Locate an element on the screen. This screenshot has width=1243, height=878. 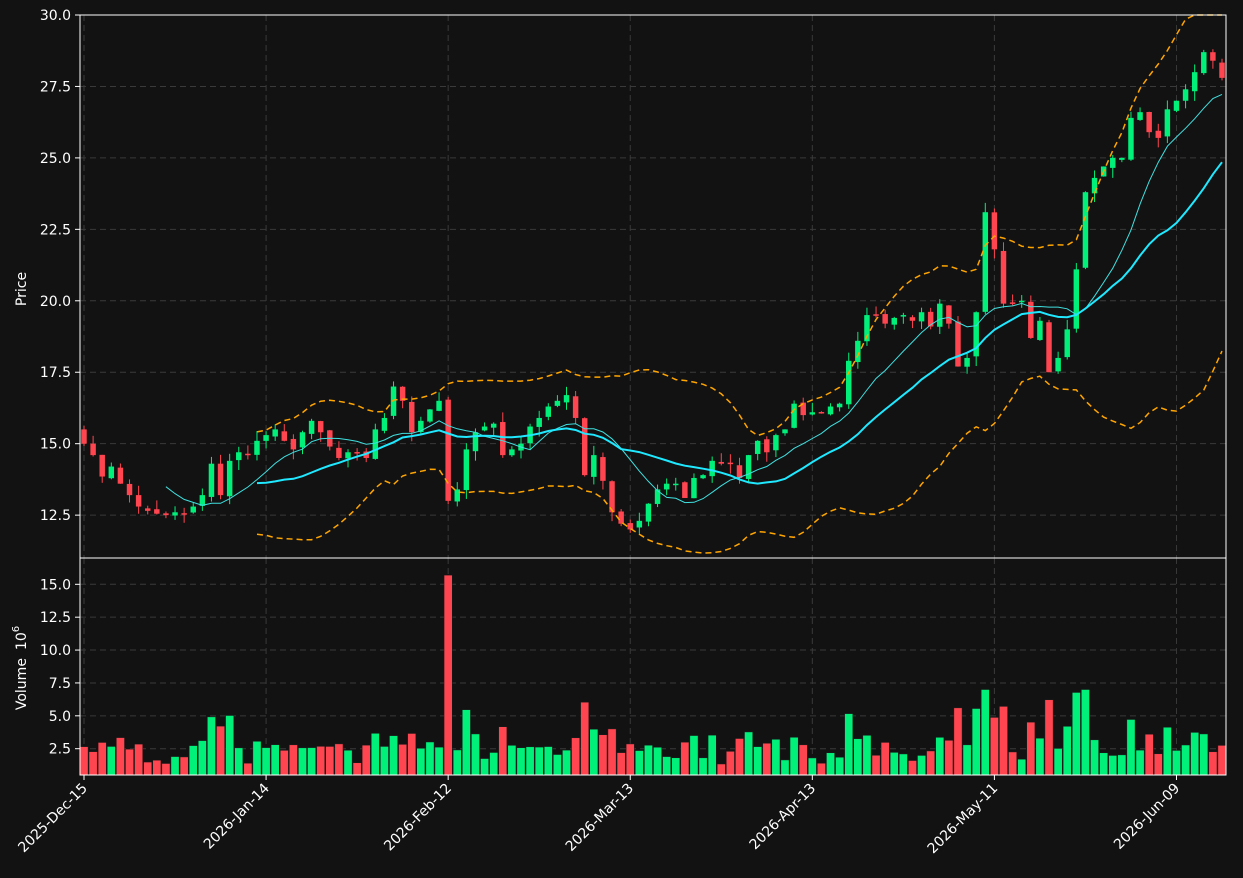
price-y-tick-label: 15.0 is located at coordinates (55, 445).